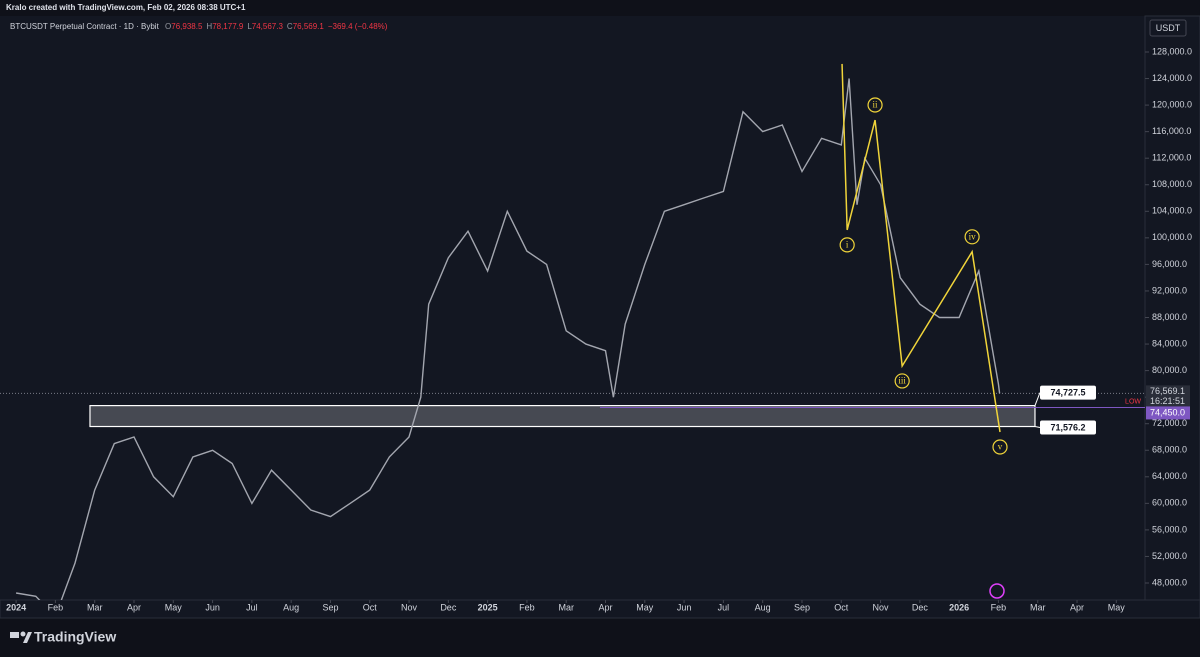 The image size is (1200, 657). I want to click on low-tag-text: LOW, so click(1133, 401).